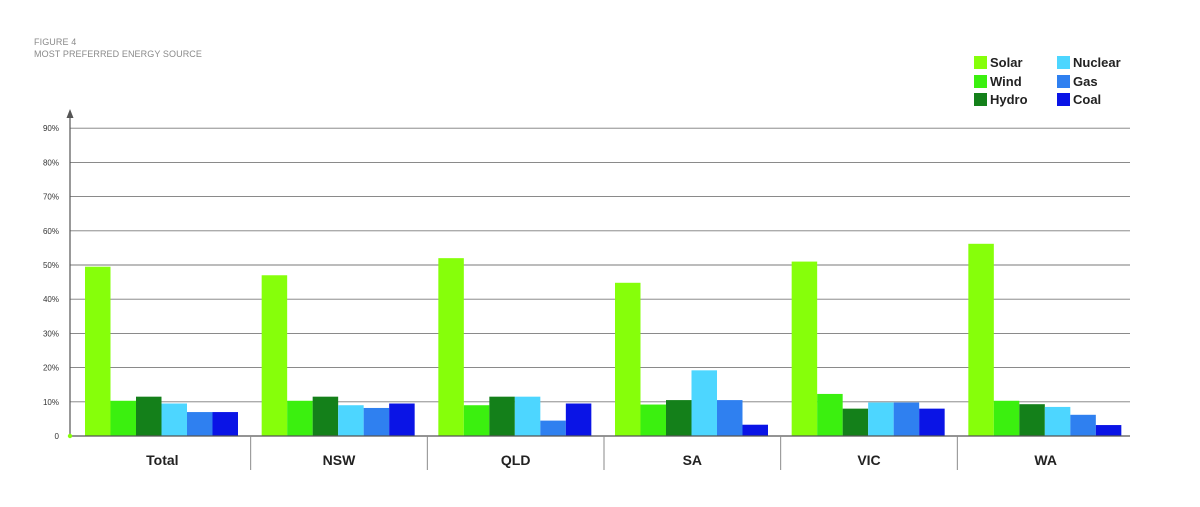  I want to click on bar-qld-solar, so click(451, 347).